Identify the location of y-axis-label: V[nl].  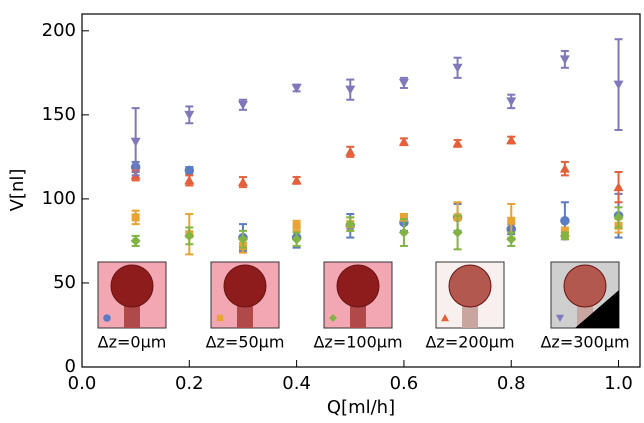
(17, 190).